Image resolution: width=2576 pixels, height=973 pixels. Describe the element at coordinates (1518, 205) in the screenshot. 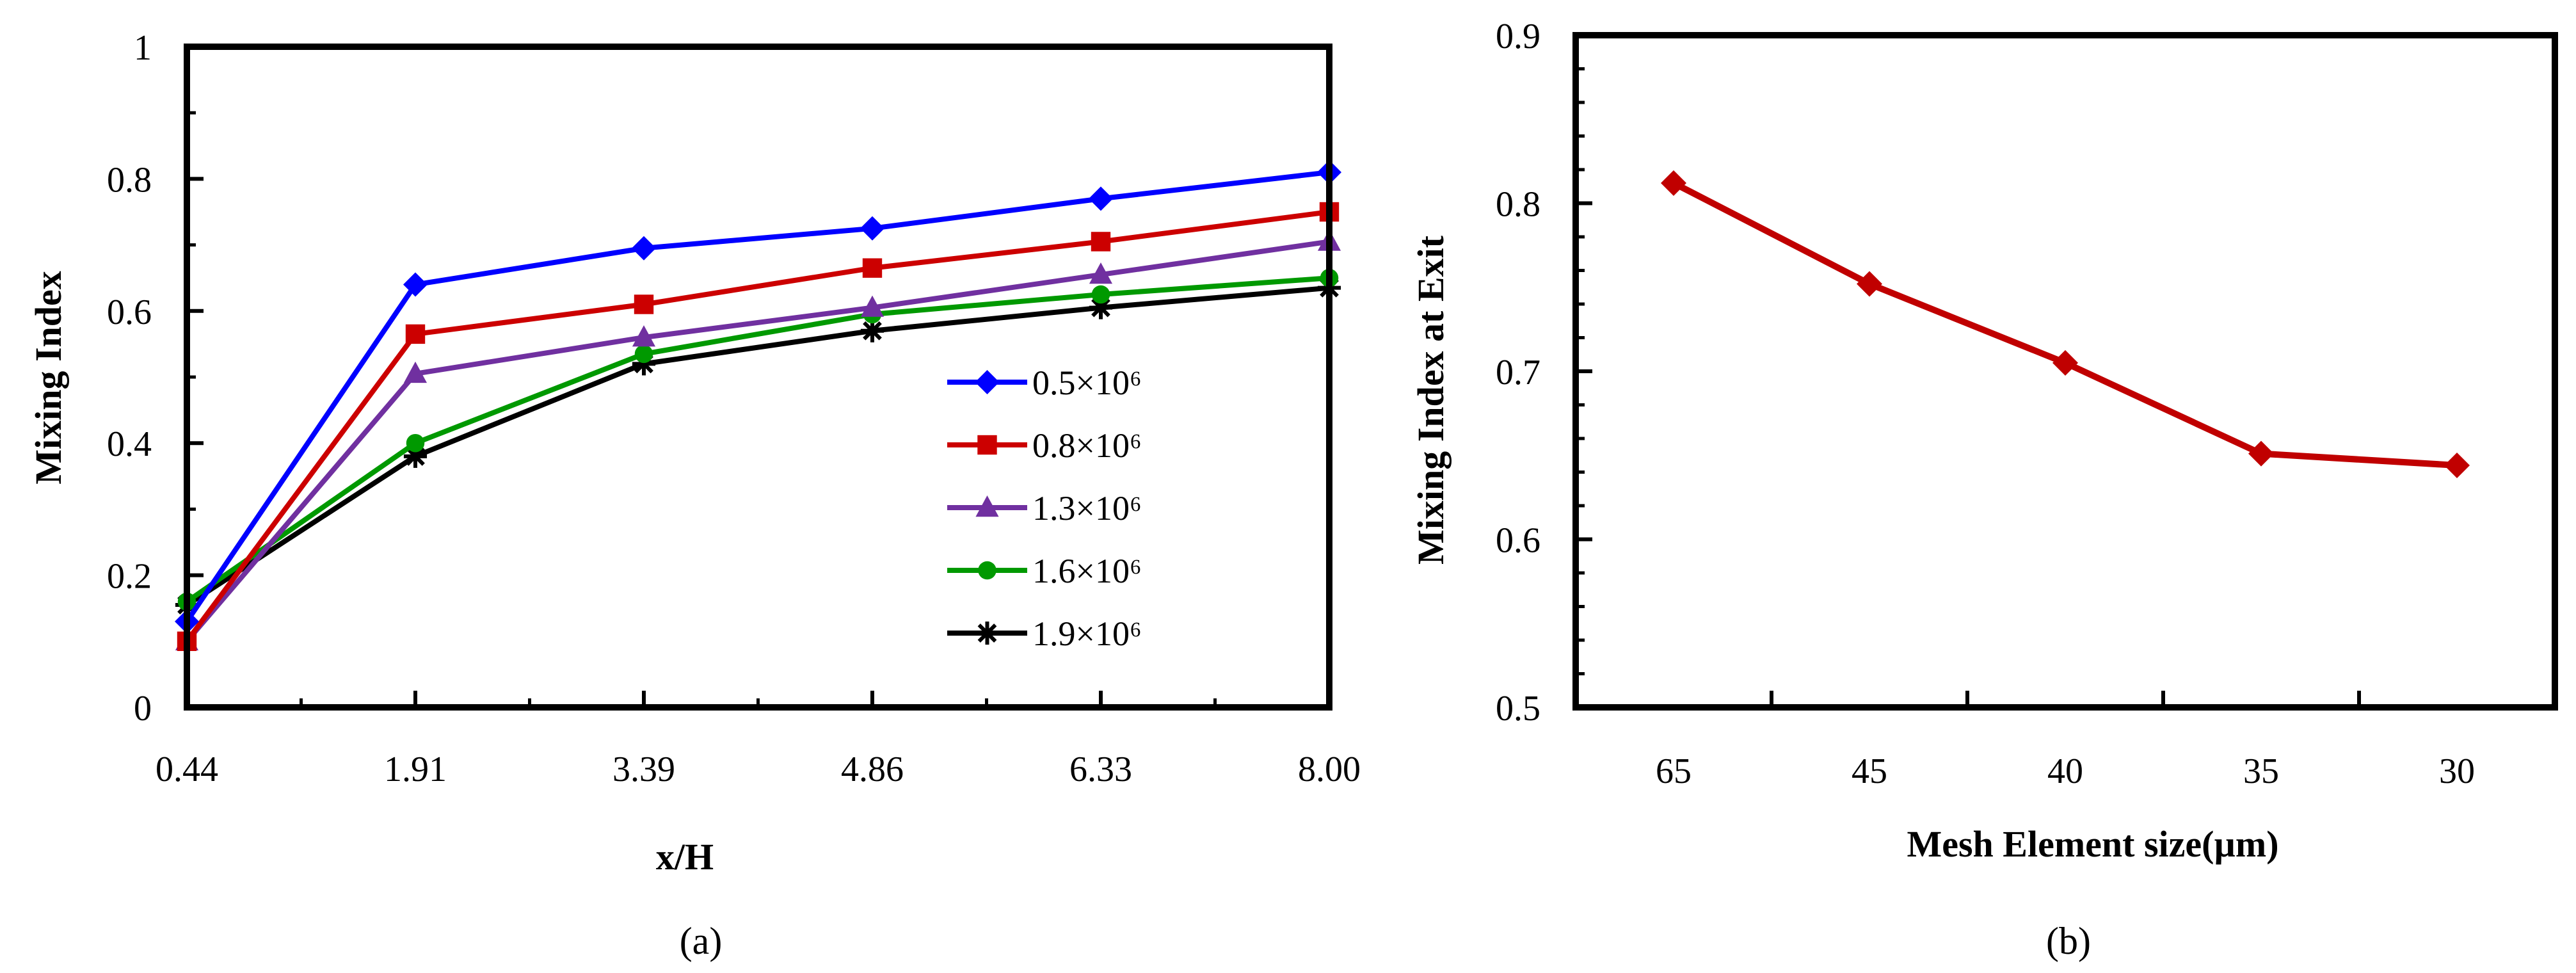

I see `chart-b-y-tick-label: 0.8` at that location.